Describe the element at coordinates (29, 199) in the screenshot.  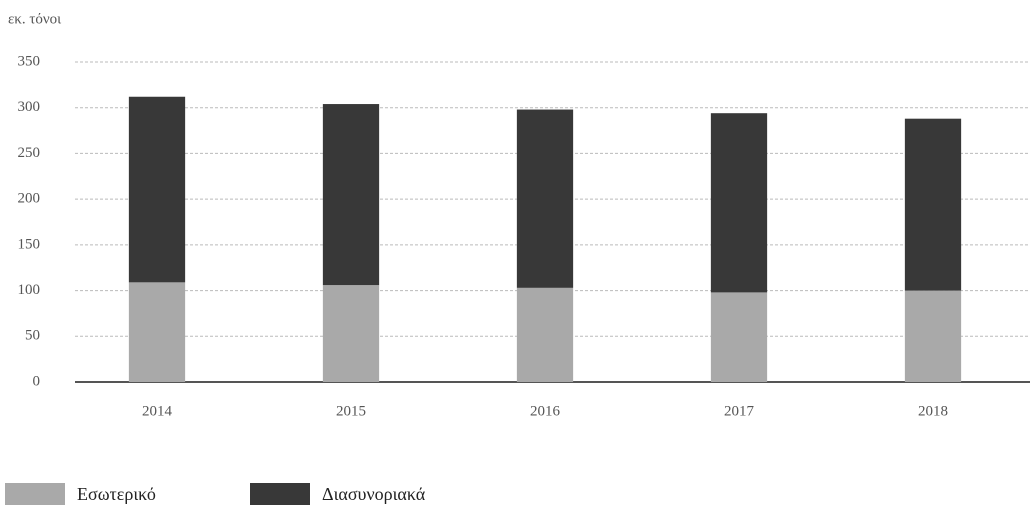
I see `y-tick-label: 200` at that location.